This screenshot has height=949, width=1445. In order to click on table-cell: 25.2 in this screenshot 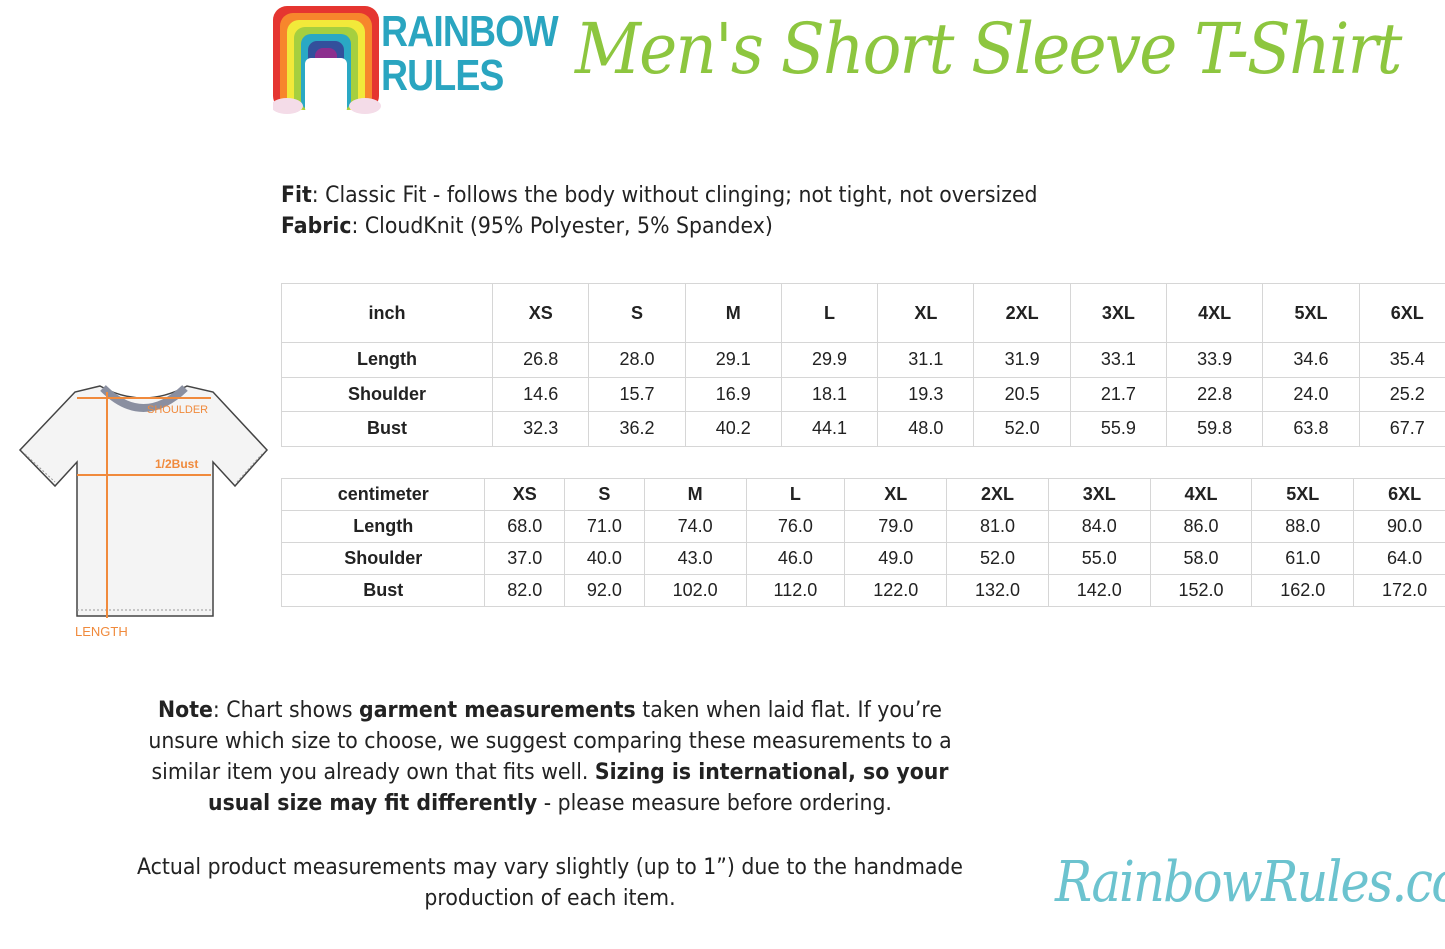, I will do `click(1401, 394)`.